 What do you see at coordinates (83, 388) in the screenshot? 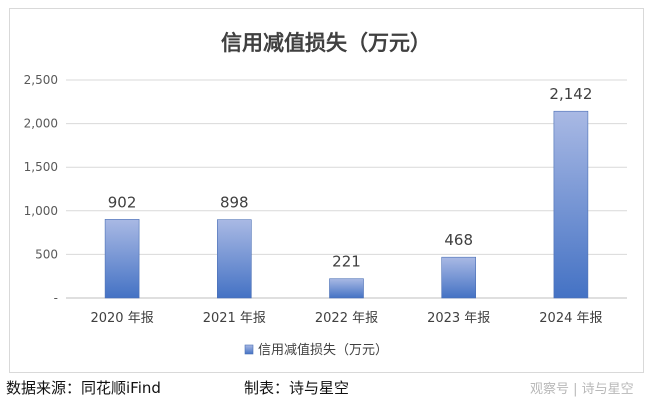
I see `source-note: 数据来源：同花顺iFind` at bounding box center [83, 388].